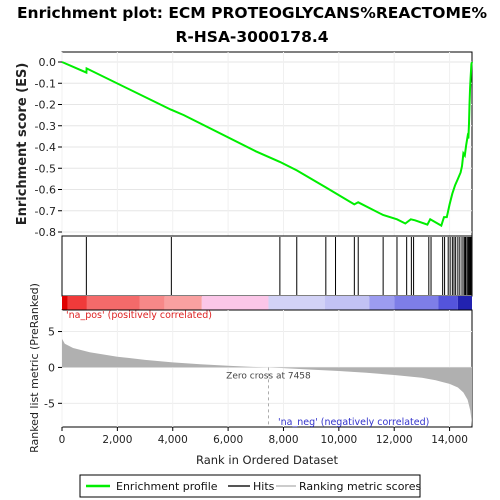 This screenshot has height=500, width=500. What do you see at coordinates (51, 332) in the screenshot?
I see `metric-y-tick-label: 5` at bounding box center [51, 332].